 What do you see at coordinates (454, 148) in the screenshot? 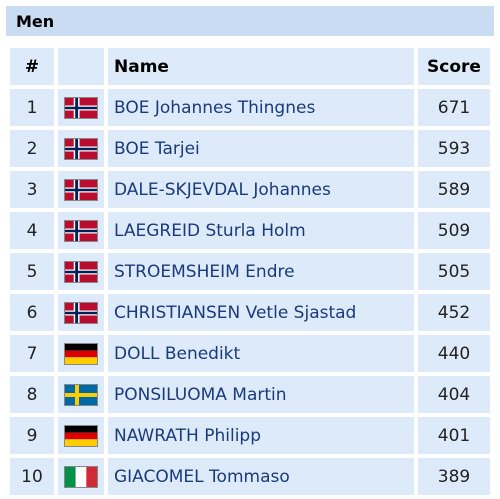
I see `score-cell: 593` at bounding box center [454, 148].